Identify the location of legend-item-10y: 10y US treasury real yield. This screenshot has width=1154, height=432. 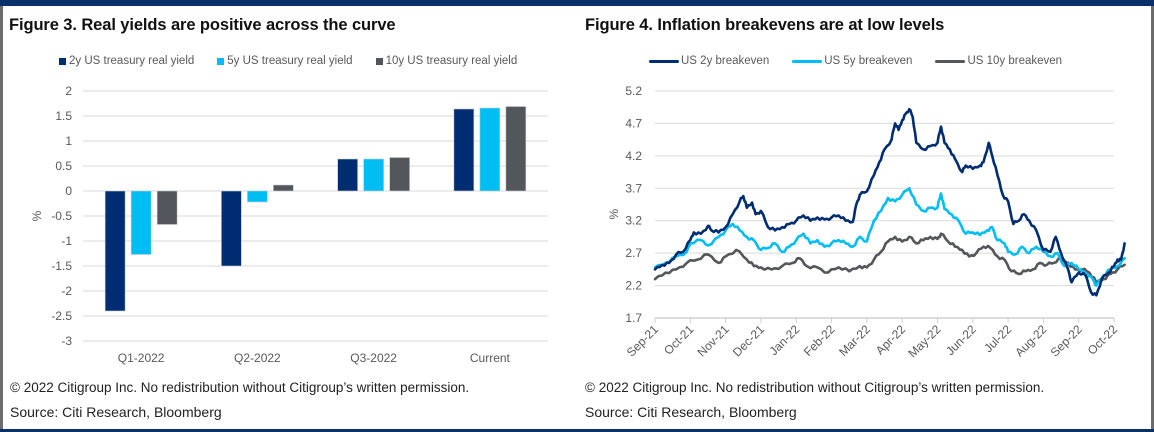
(446, 61).